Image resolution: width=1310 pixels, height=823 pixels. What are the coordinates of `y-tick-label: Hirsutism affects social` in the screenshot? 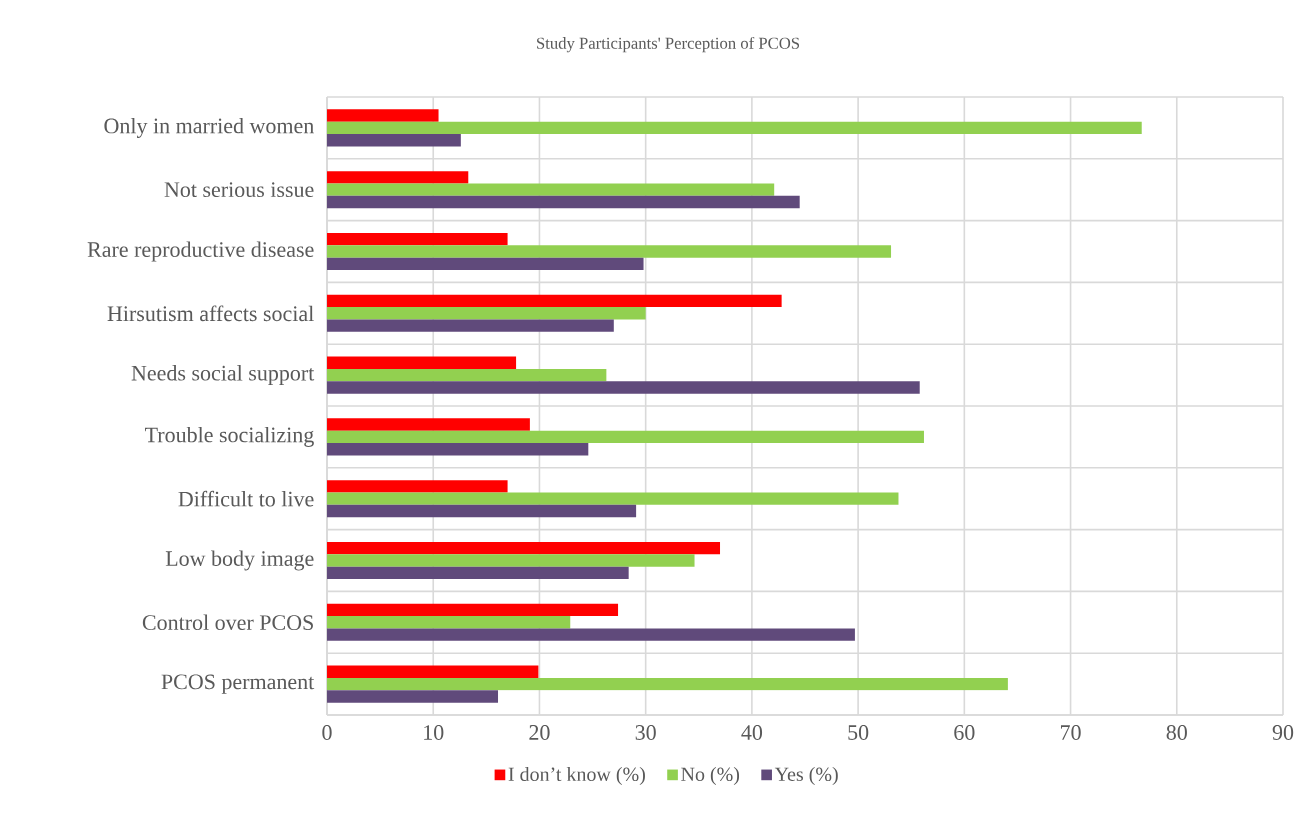 It's located at (210, 313).